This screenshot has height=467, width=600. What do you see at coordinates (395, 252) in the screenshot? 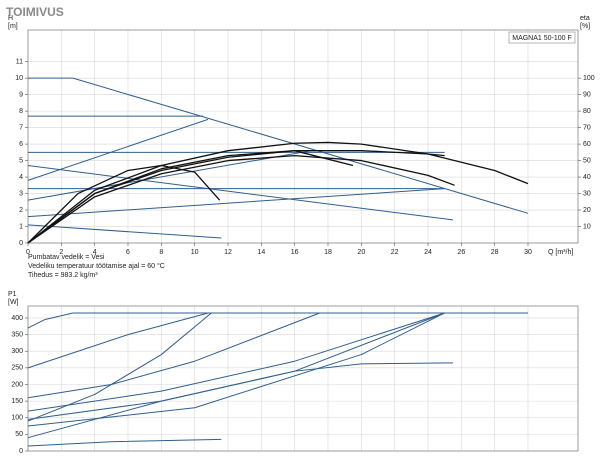
I see `x-tick-label: 22` at bounding box center [395, 252].